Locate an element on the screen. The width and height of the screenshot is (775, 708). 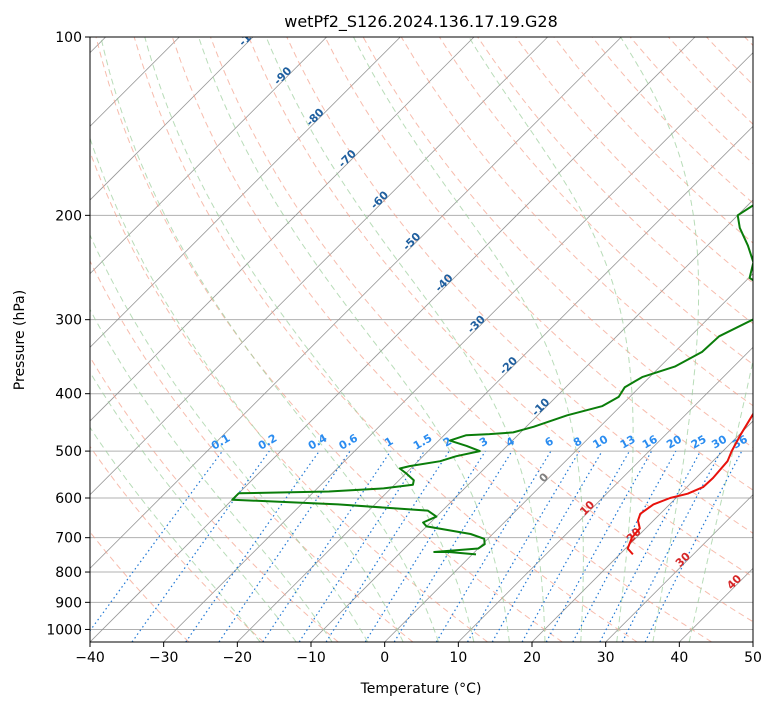
x-tick-label: −30 is located at coordinates (164, 658).